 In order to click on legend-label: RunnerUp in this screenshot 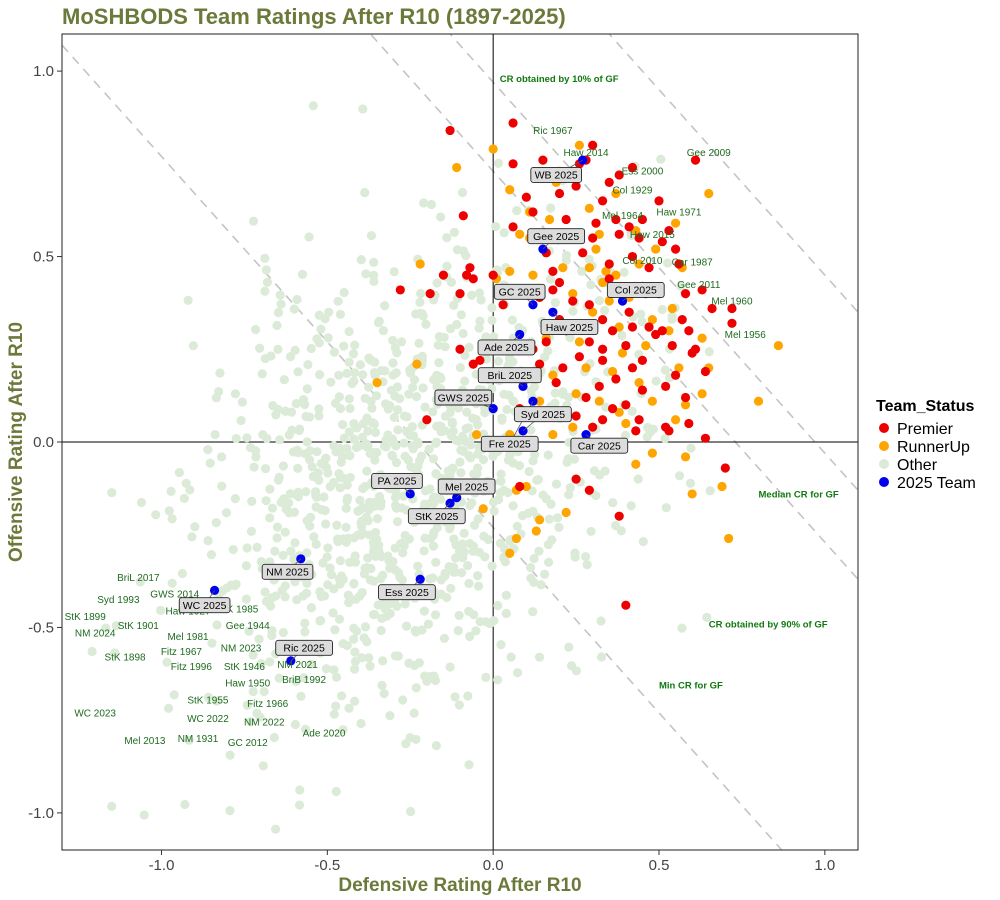, I will do `click(933, 447)`.